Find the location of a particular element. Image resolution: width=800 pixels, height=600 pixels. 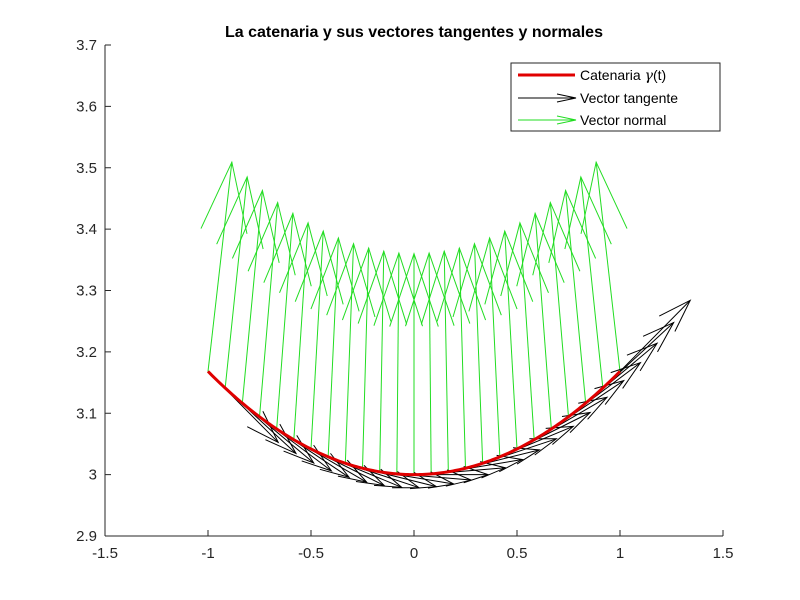

y-tick-label: 2.9 is located at coordinates (86, 536).